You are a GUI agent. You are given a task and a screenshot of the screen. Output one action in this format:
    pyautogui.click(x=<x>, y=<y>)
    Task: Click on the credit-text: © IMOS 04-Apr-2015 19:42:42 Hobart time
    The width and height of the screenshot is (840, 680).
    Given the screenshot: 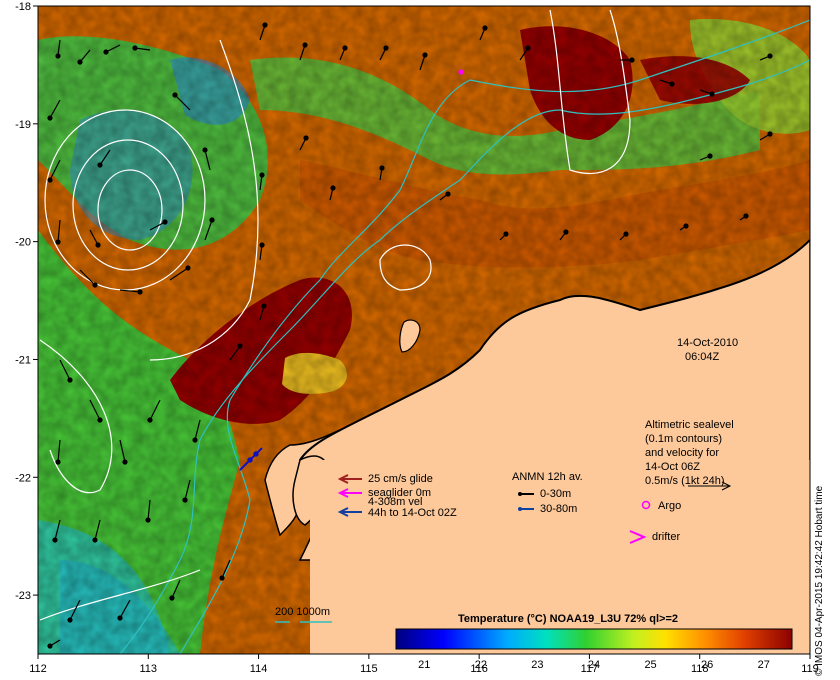 What is the action you would take?
    pyautogui.click(x=819, y=580)
    